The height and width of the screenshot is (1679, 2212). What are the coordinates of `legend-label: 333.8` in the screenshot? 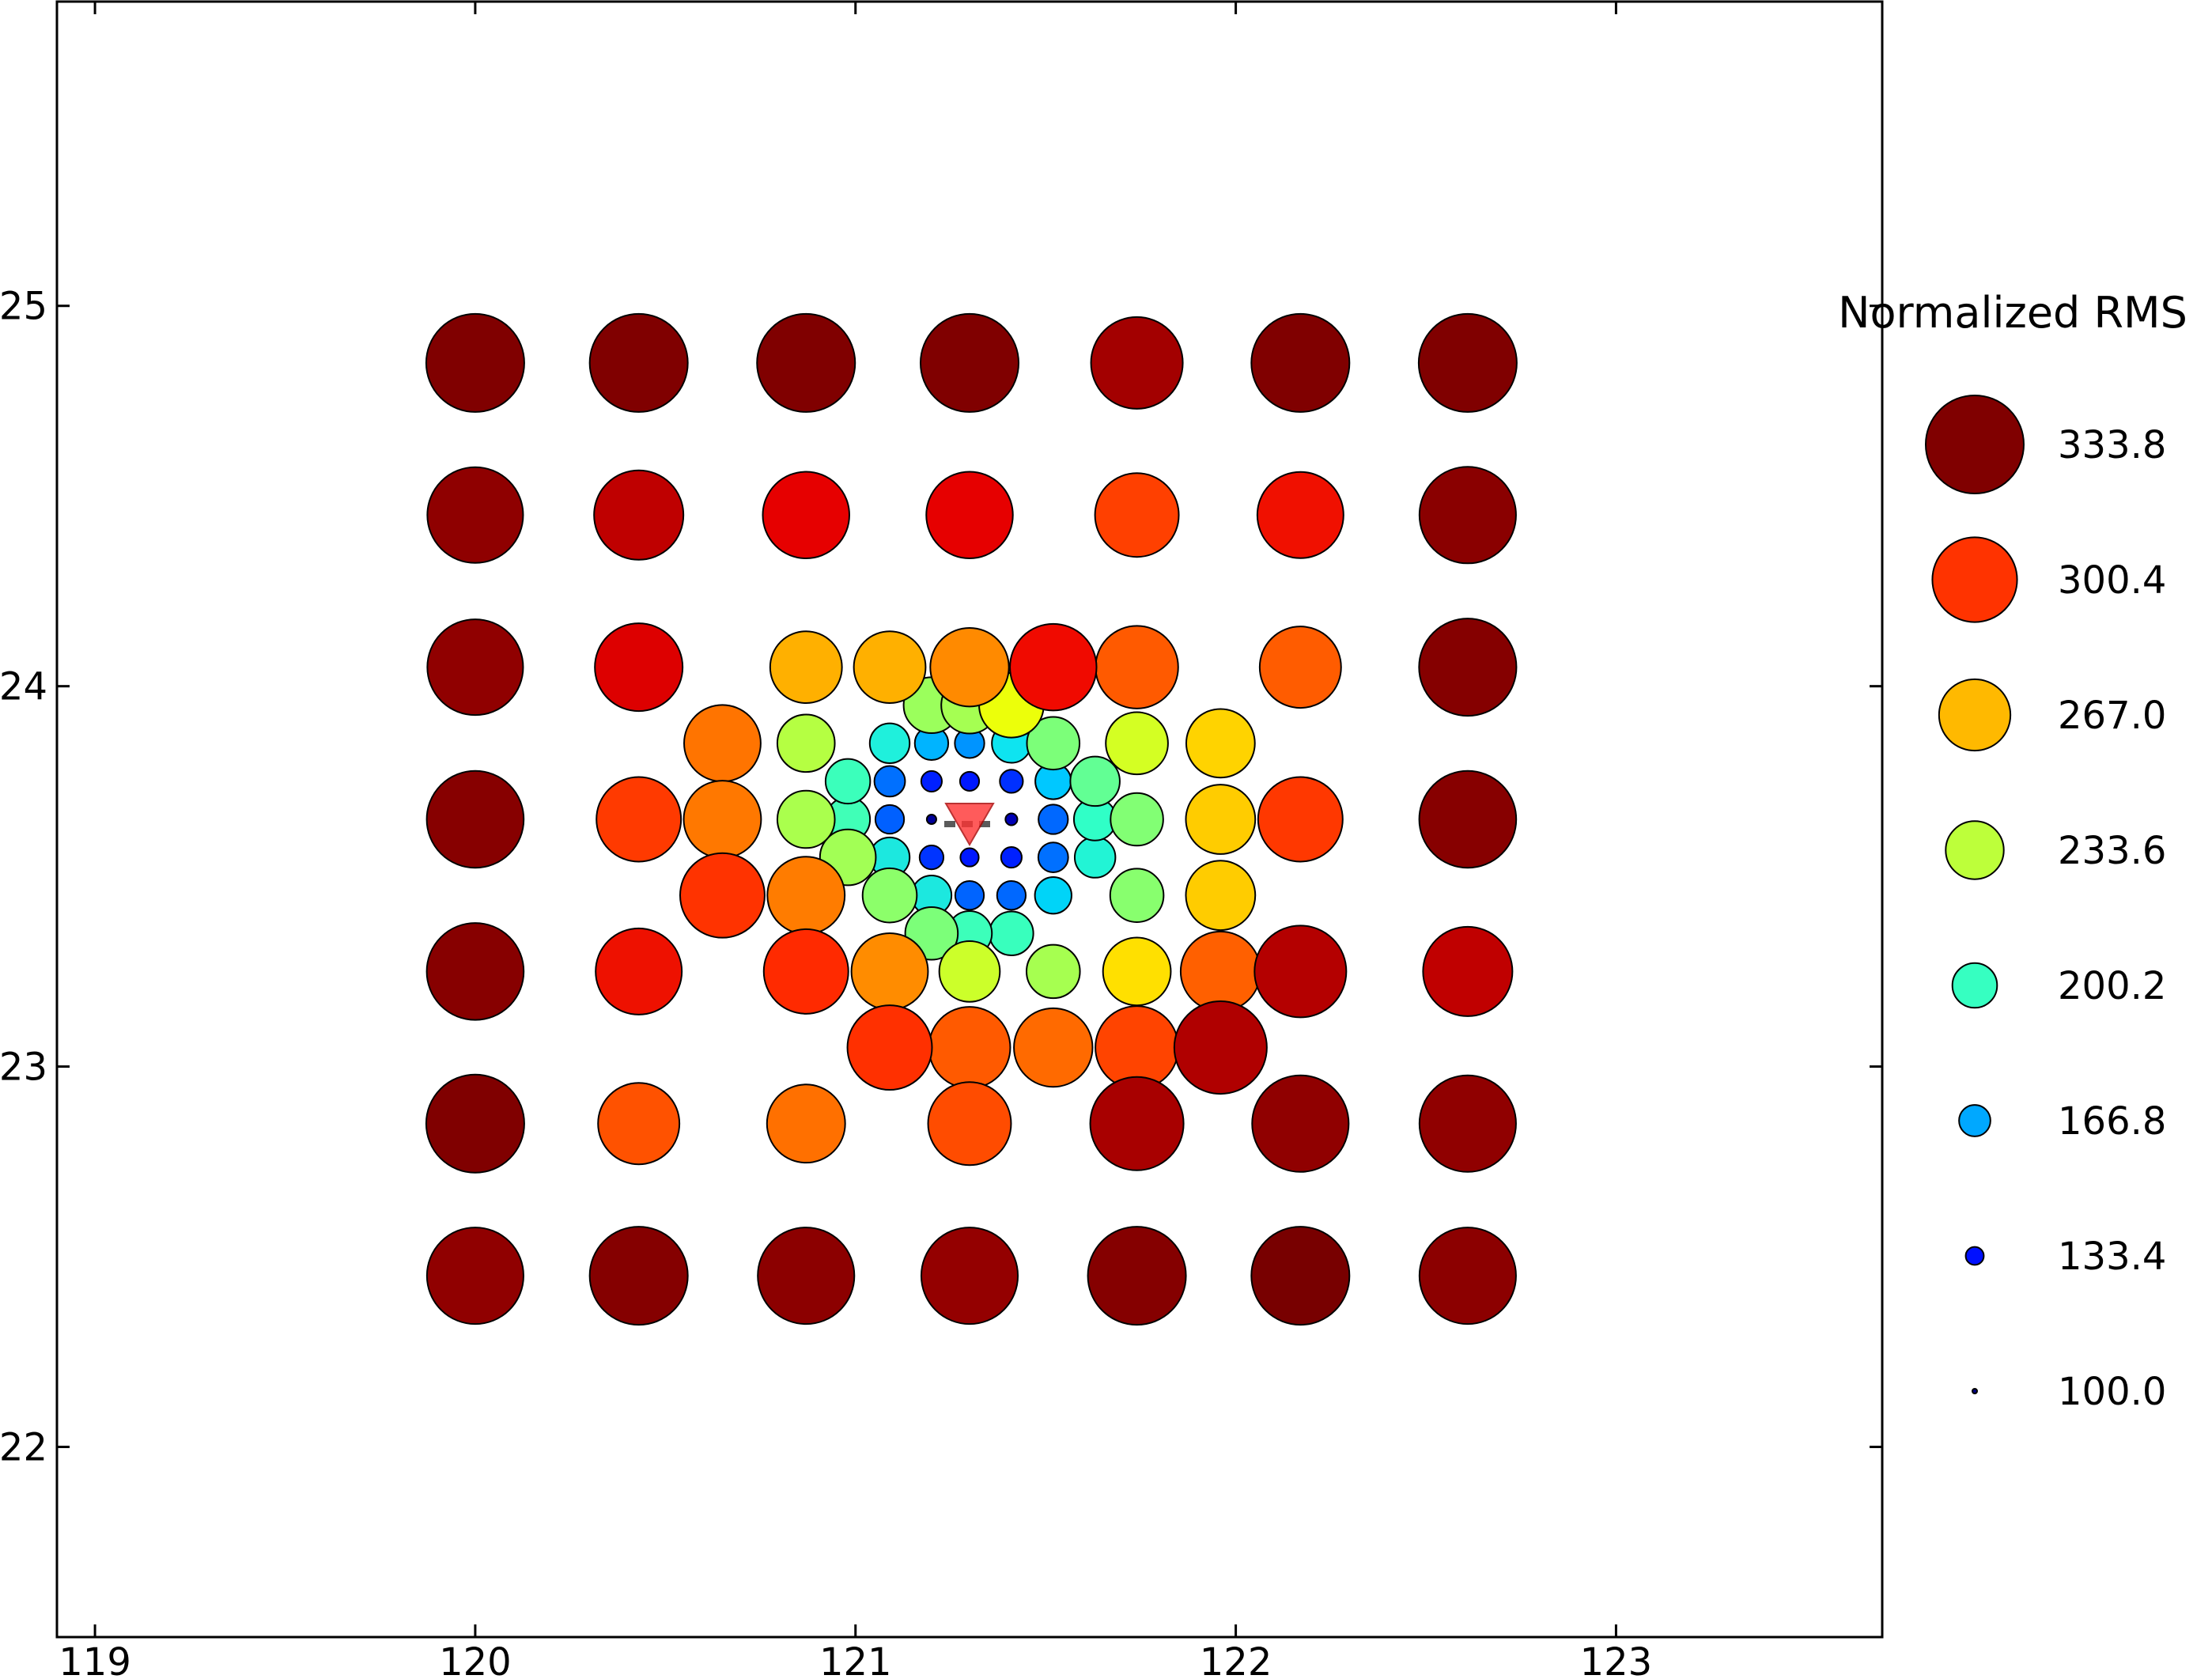 It's located at (2112, 445).